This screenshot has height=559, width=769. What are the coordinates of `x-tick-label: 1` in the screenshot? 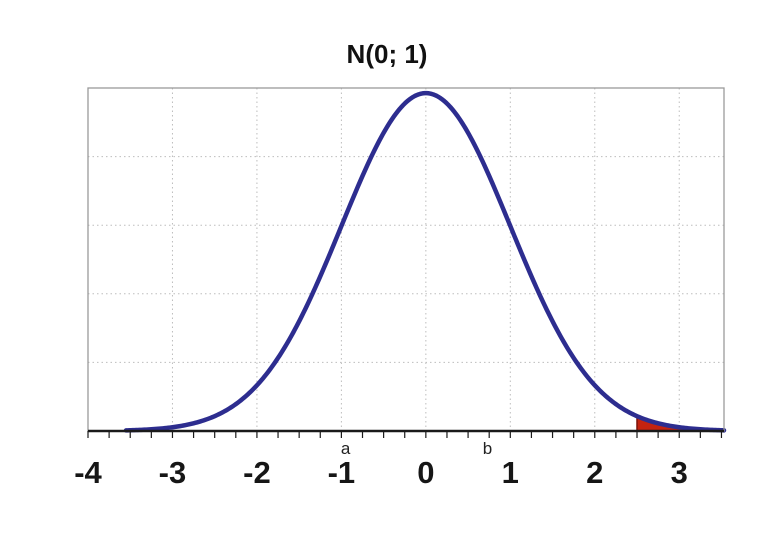 It's located at (510, 472).